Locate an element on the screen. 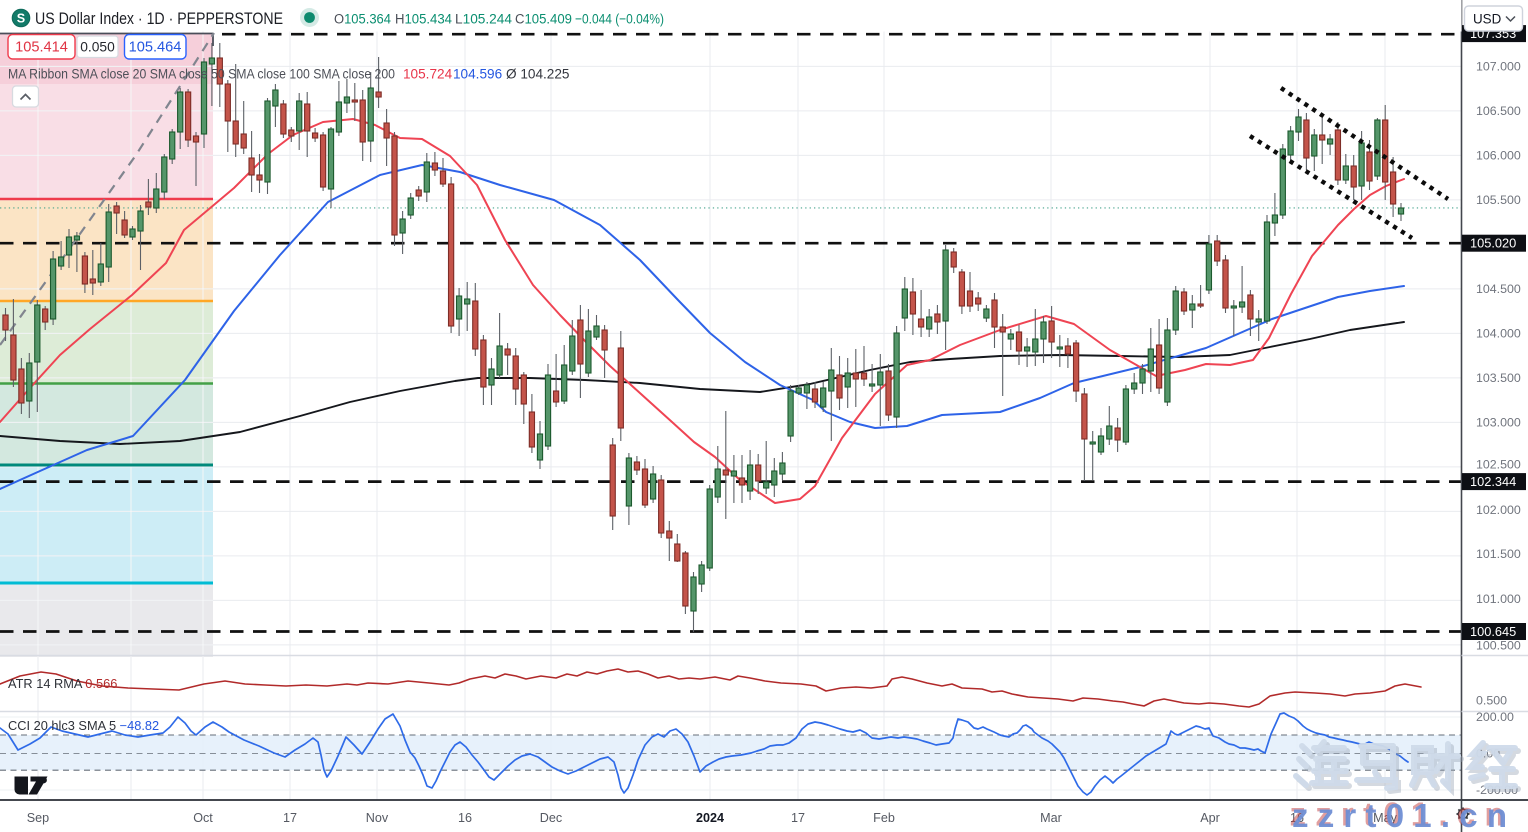  svg-text: Apr is located at coordinates (1210, 818).